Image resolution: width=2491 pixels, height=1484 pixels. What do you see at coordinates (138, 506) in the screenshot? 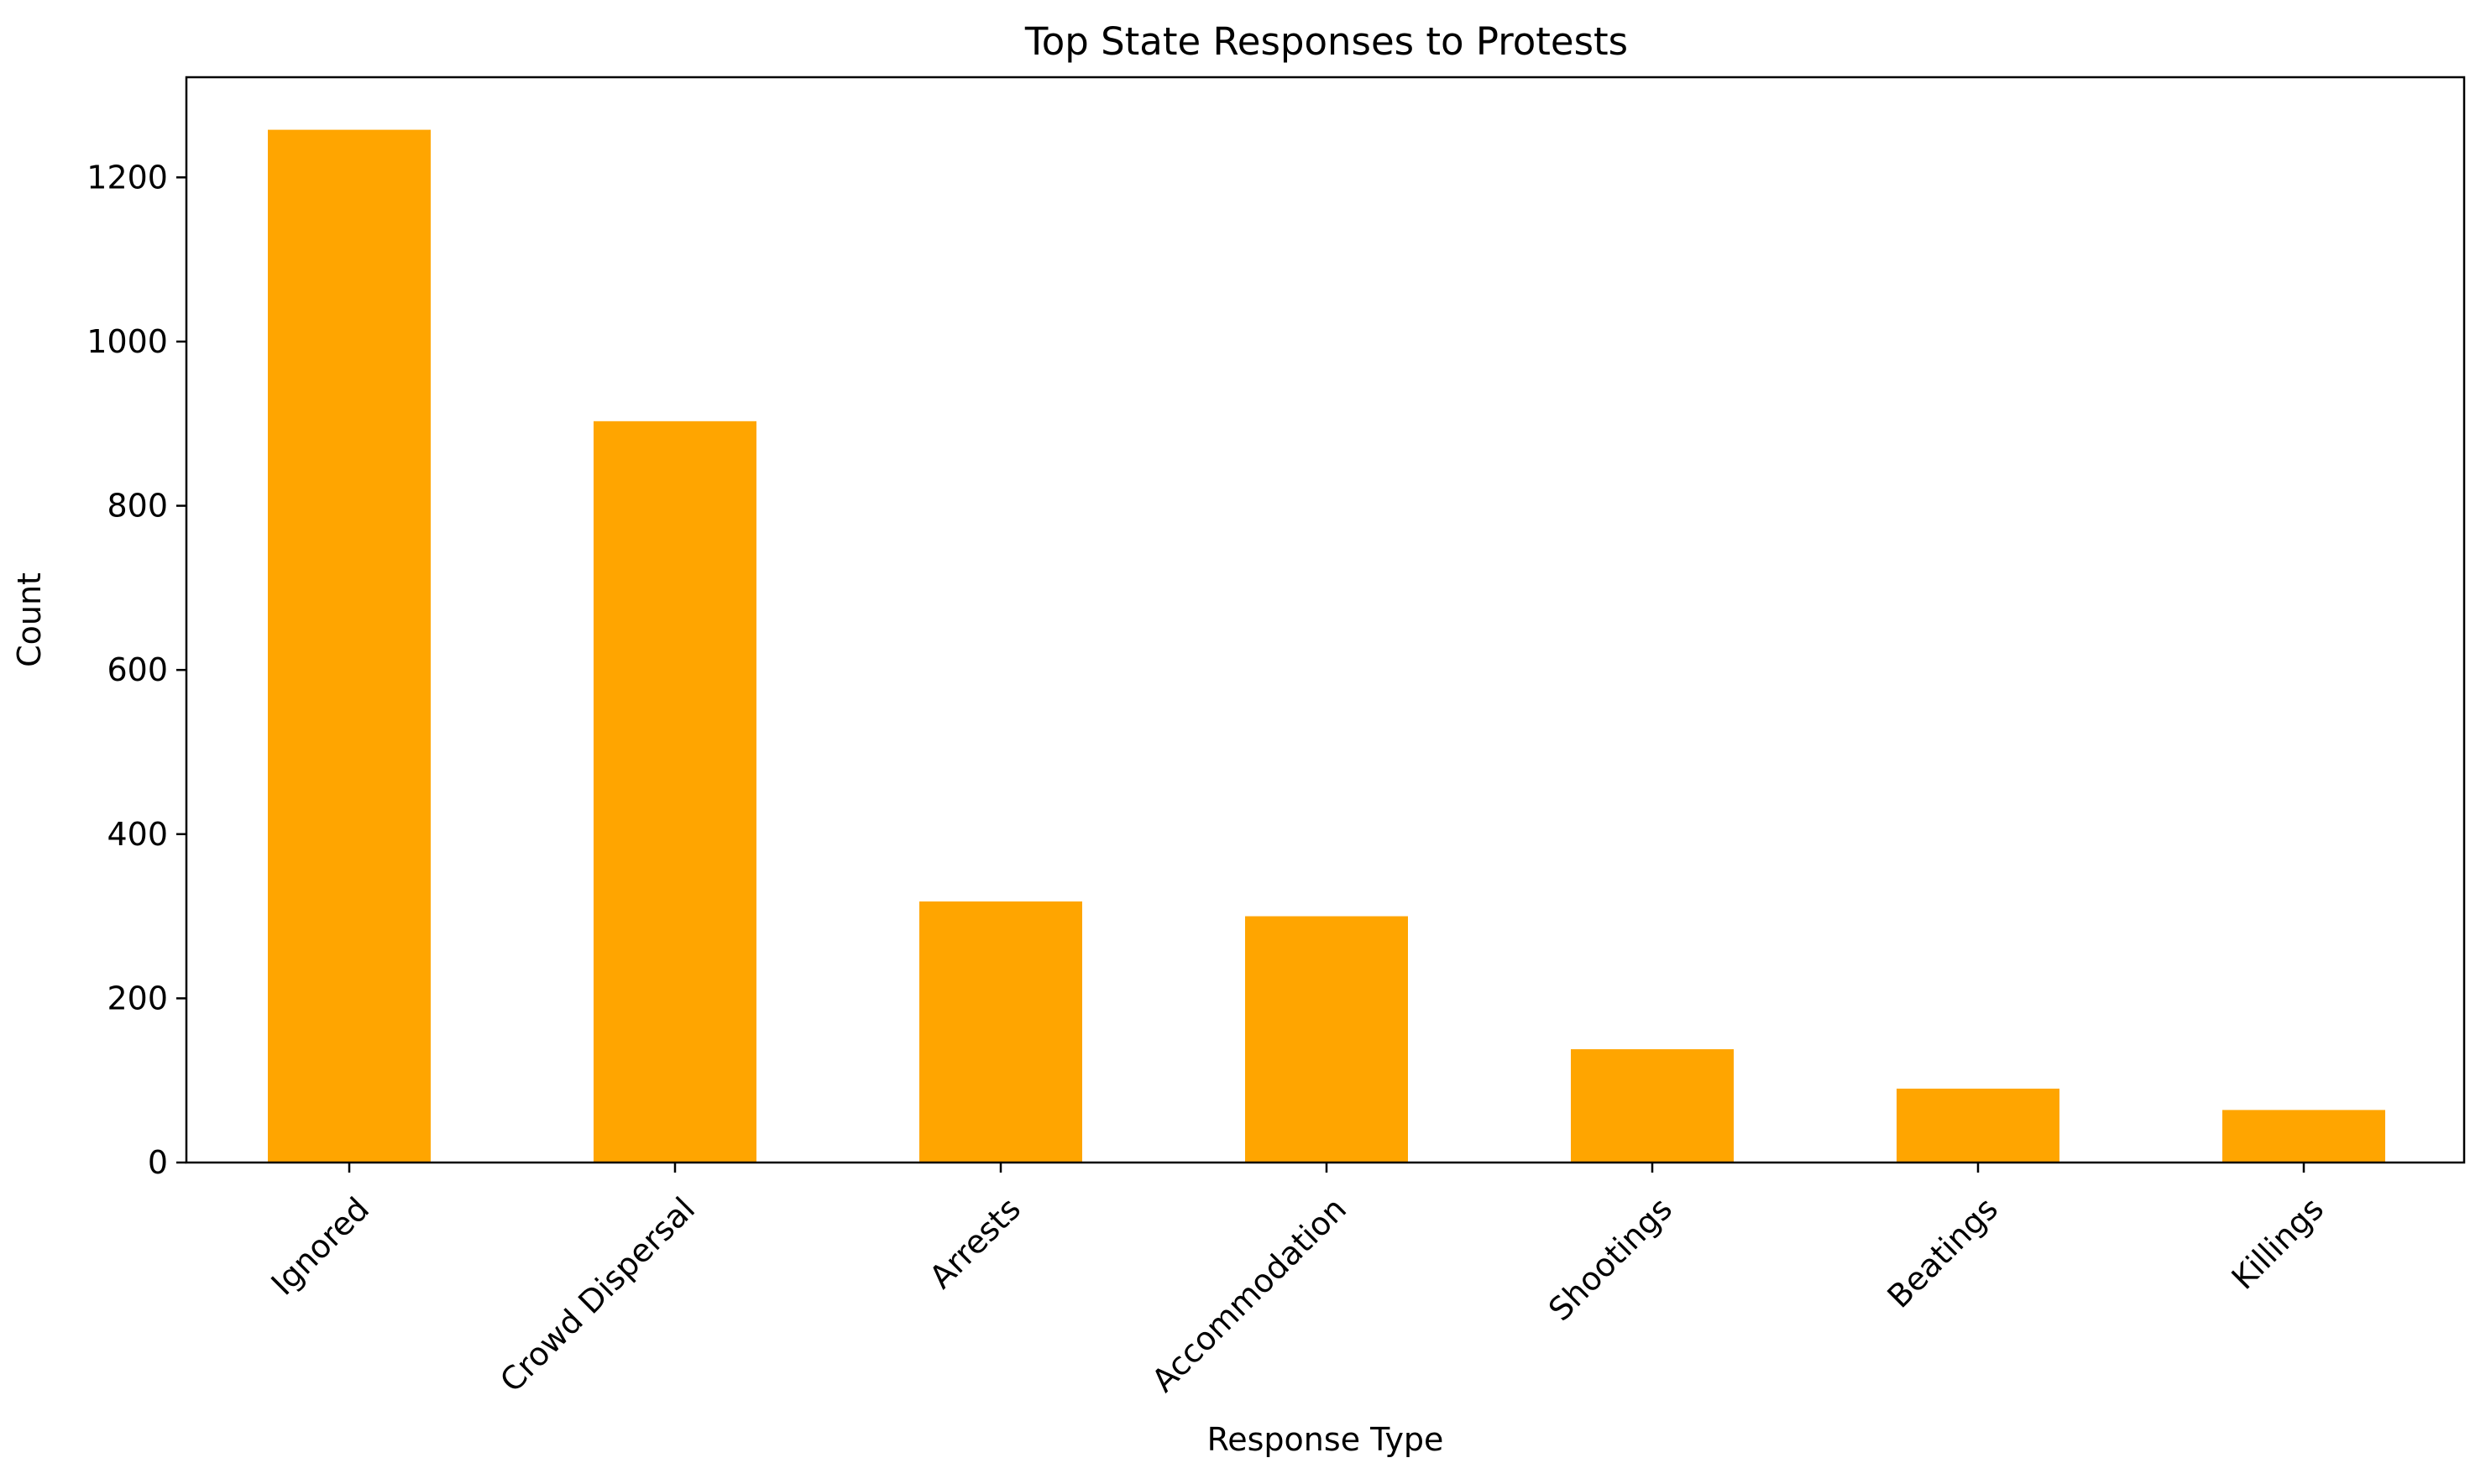
I see `y-tick-label: 800` at bounding box center [138, 506].